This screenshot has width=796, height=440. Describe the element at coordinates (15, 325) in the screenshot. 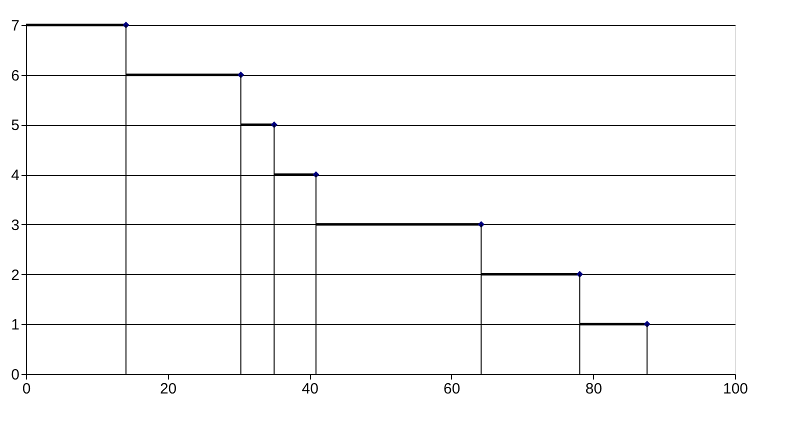

I see `y-tick-label: 1` at that location.